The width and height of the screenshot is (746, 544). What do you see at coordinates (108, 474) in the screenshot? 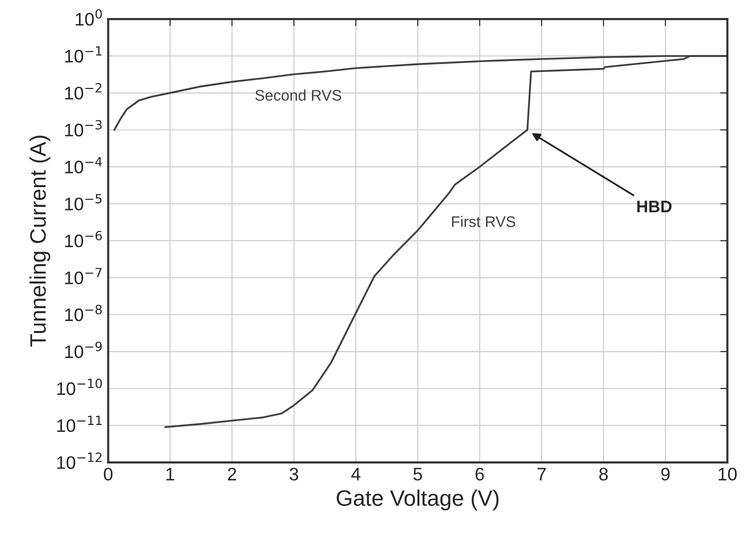
I see `x-tick-label: 0` at bounding box center [108, 474].